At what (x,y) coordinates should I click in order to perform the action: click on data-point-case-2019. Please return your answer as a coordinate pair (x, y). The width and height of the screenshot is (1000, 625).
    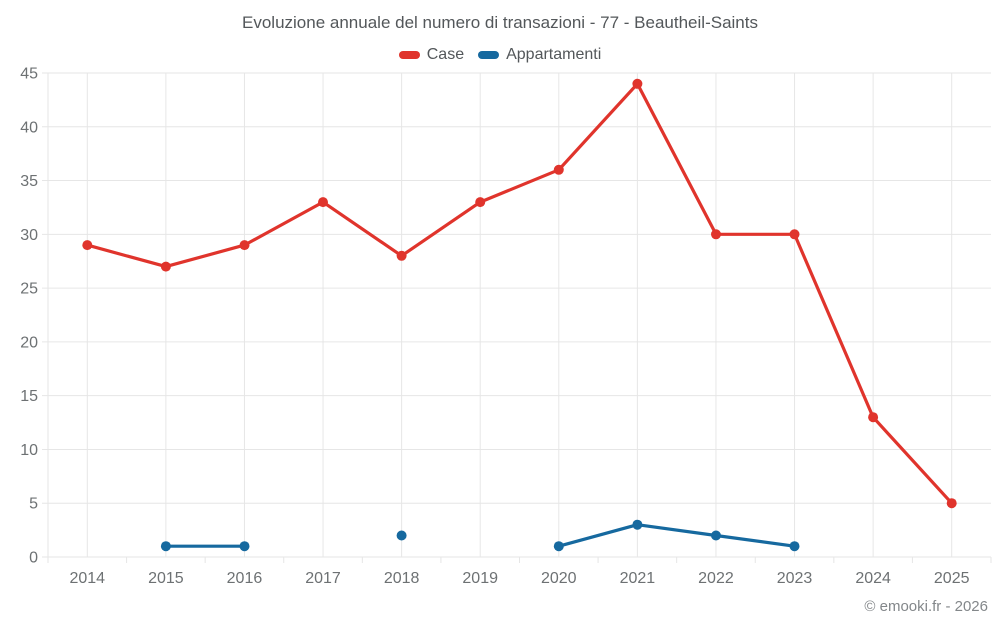
    Looking at the image, I should click on (480, 202).